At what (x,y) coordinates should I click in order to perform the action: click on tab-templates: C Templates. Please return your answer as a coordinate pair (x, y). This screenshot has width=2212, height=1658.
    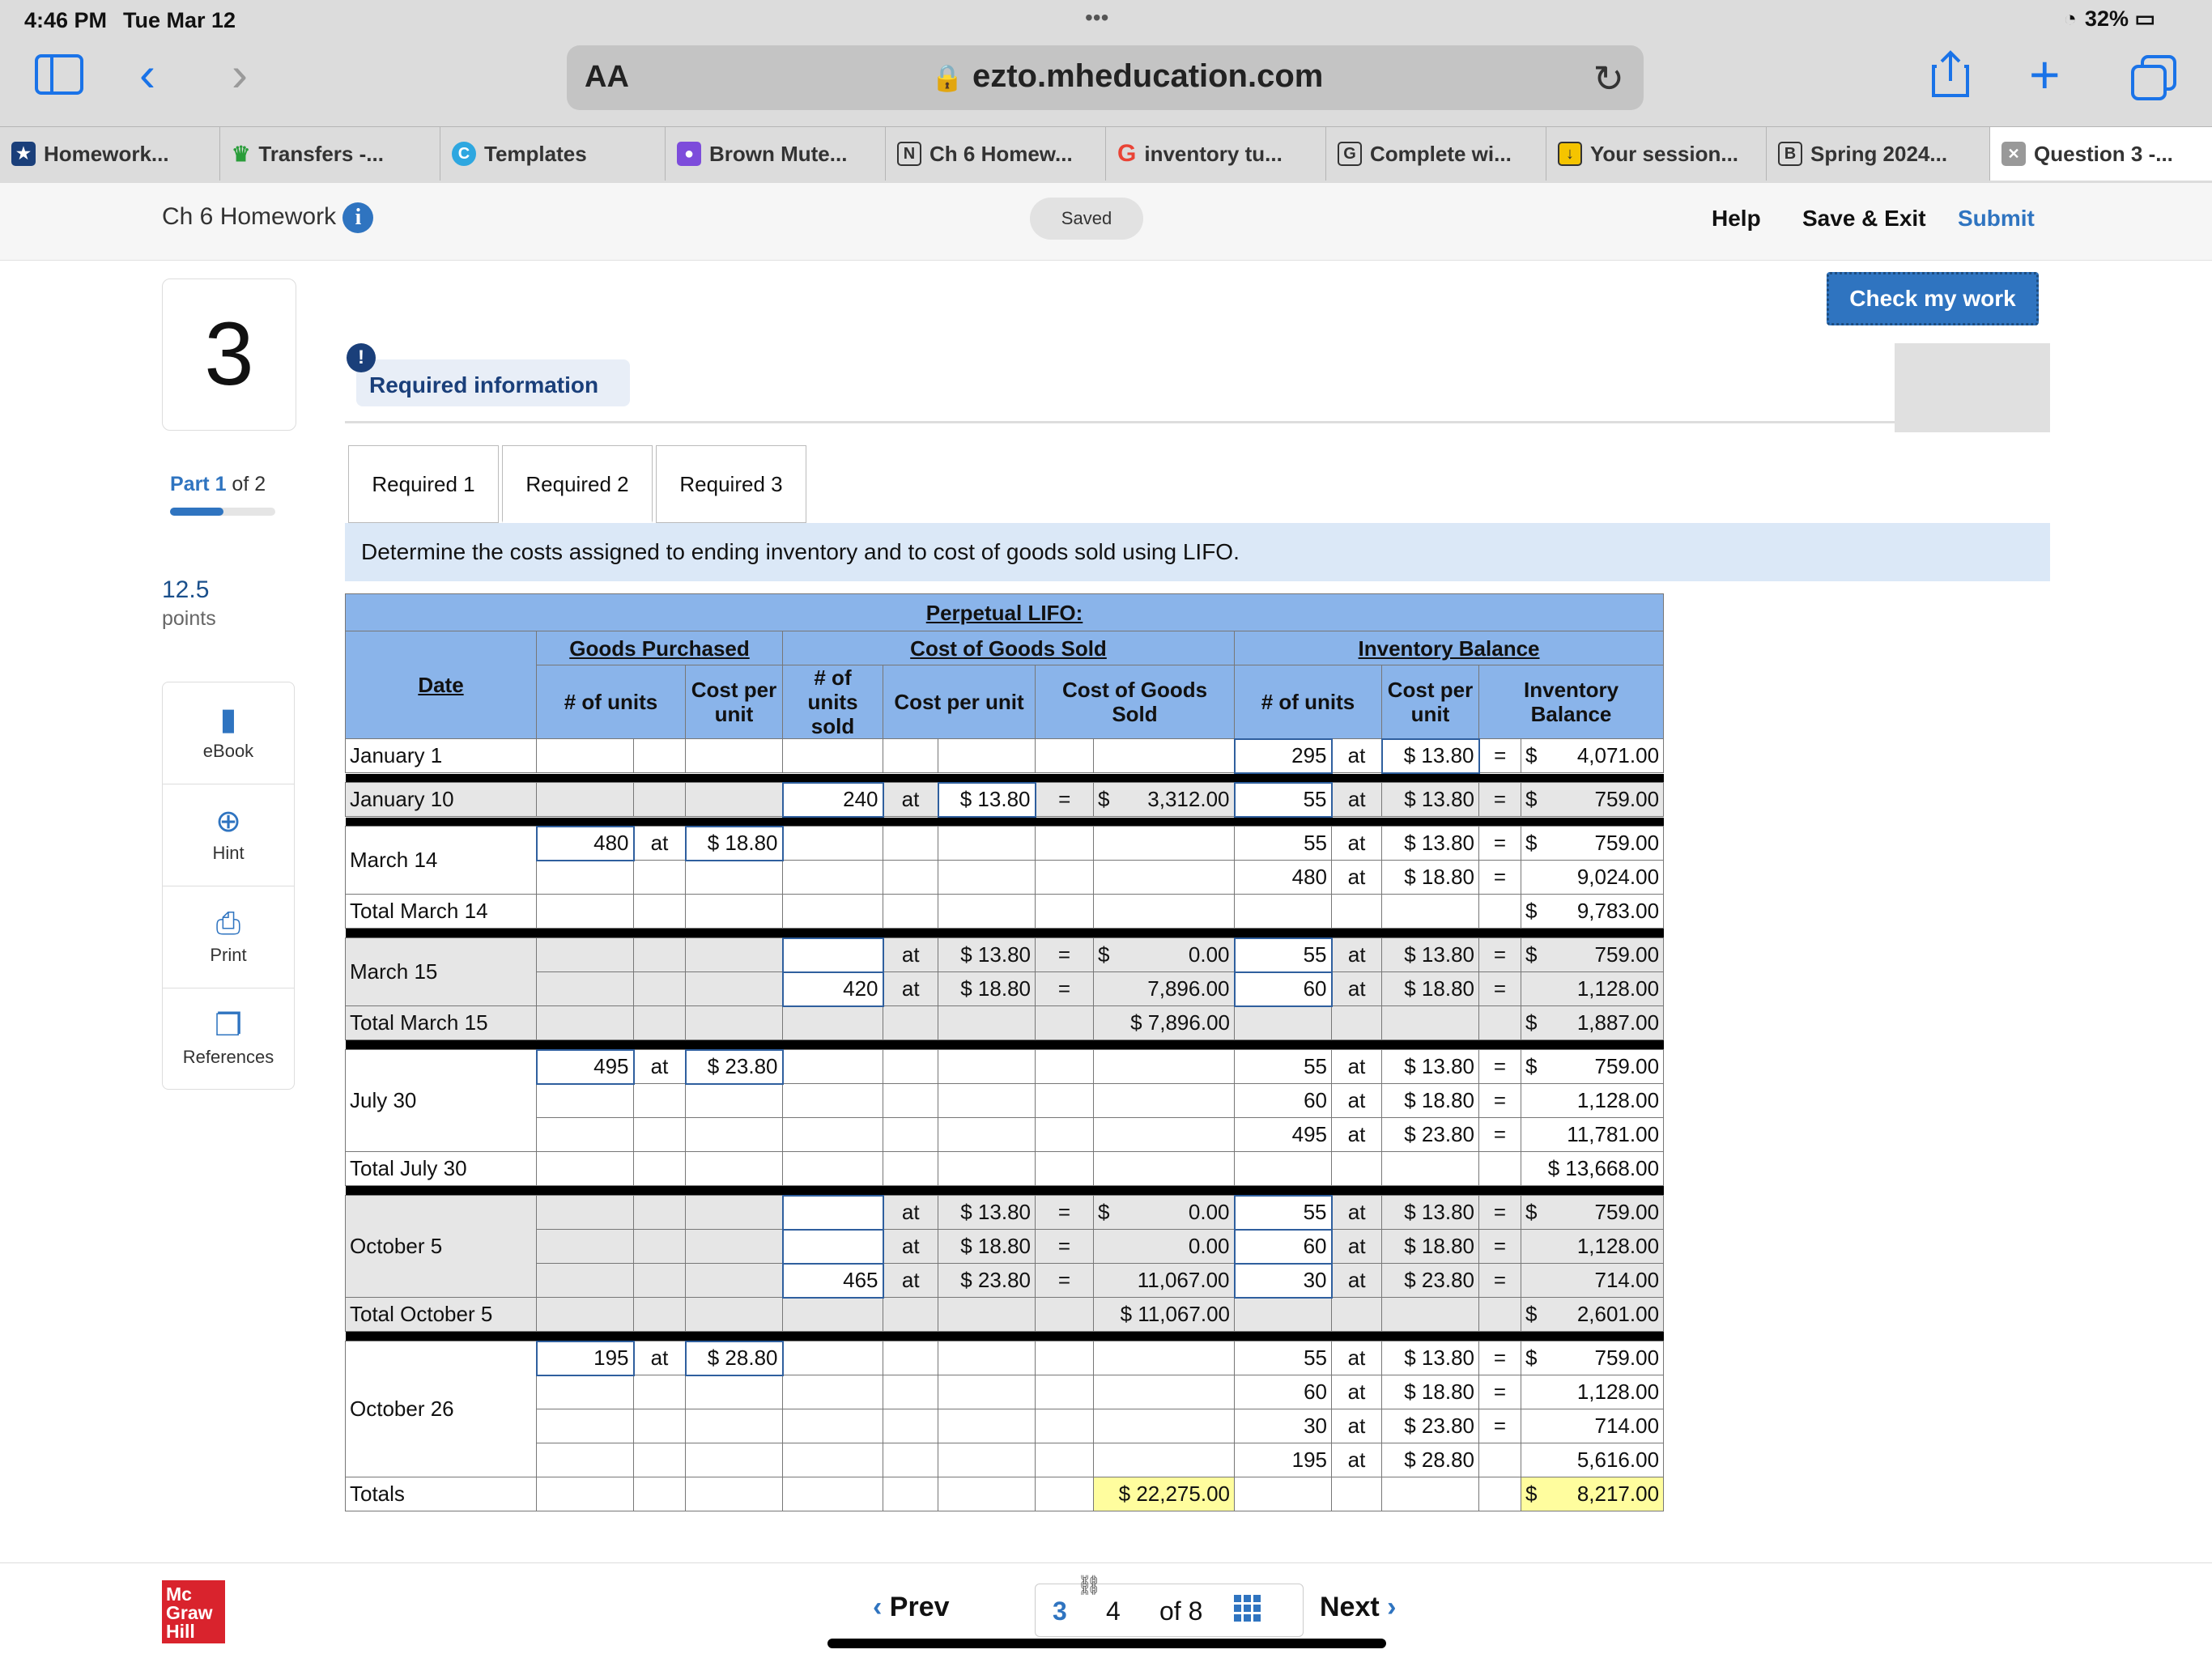
    Looking at the image, I should click on (553, 154).